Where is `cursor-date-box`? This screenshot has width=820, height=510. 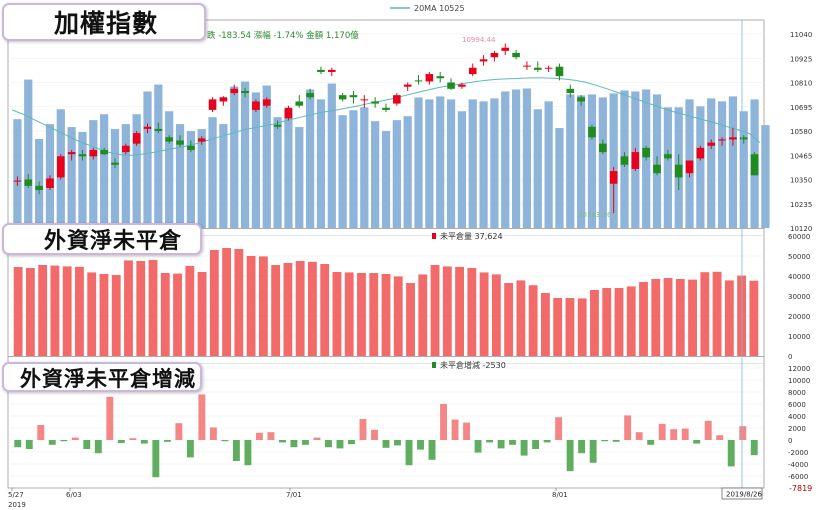
cursor-date-box is located at coordinates (742, 493).